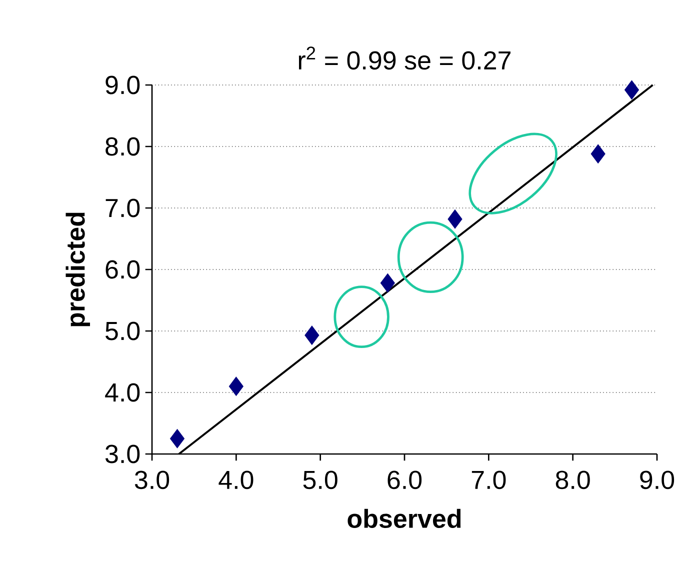  Describe the element at coordinates (489, 480) in the screenshot. I see `x-tick-label: 7.0` at that location.